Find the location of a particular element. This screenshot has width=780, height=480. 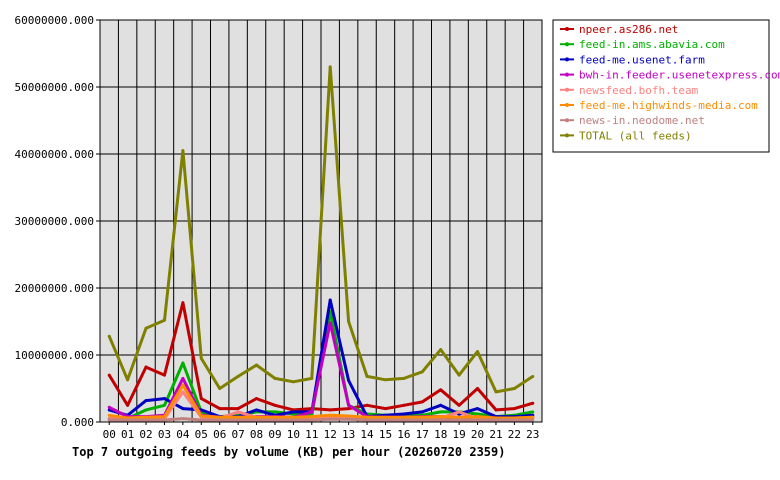

x-tick-label: 13 is located at coordinates (348, 434).